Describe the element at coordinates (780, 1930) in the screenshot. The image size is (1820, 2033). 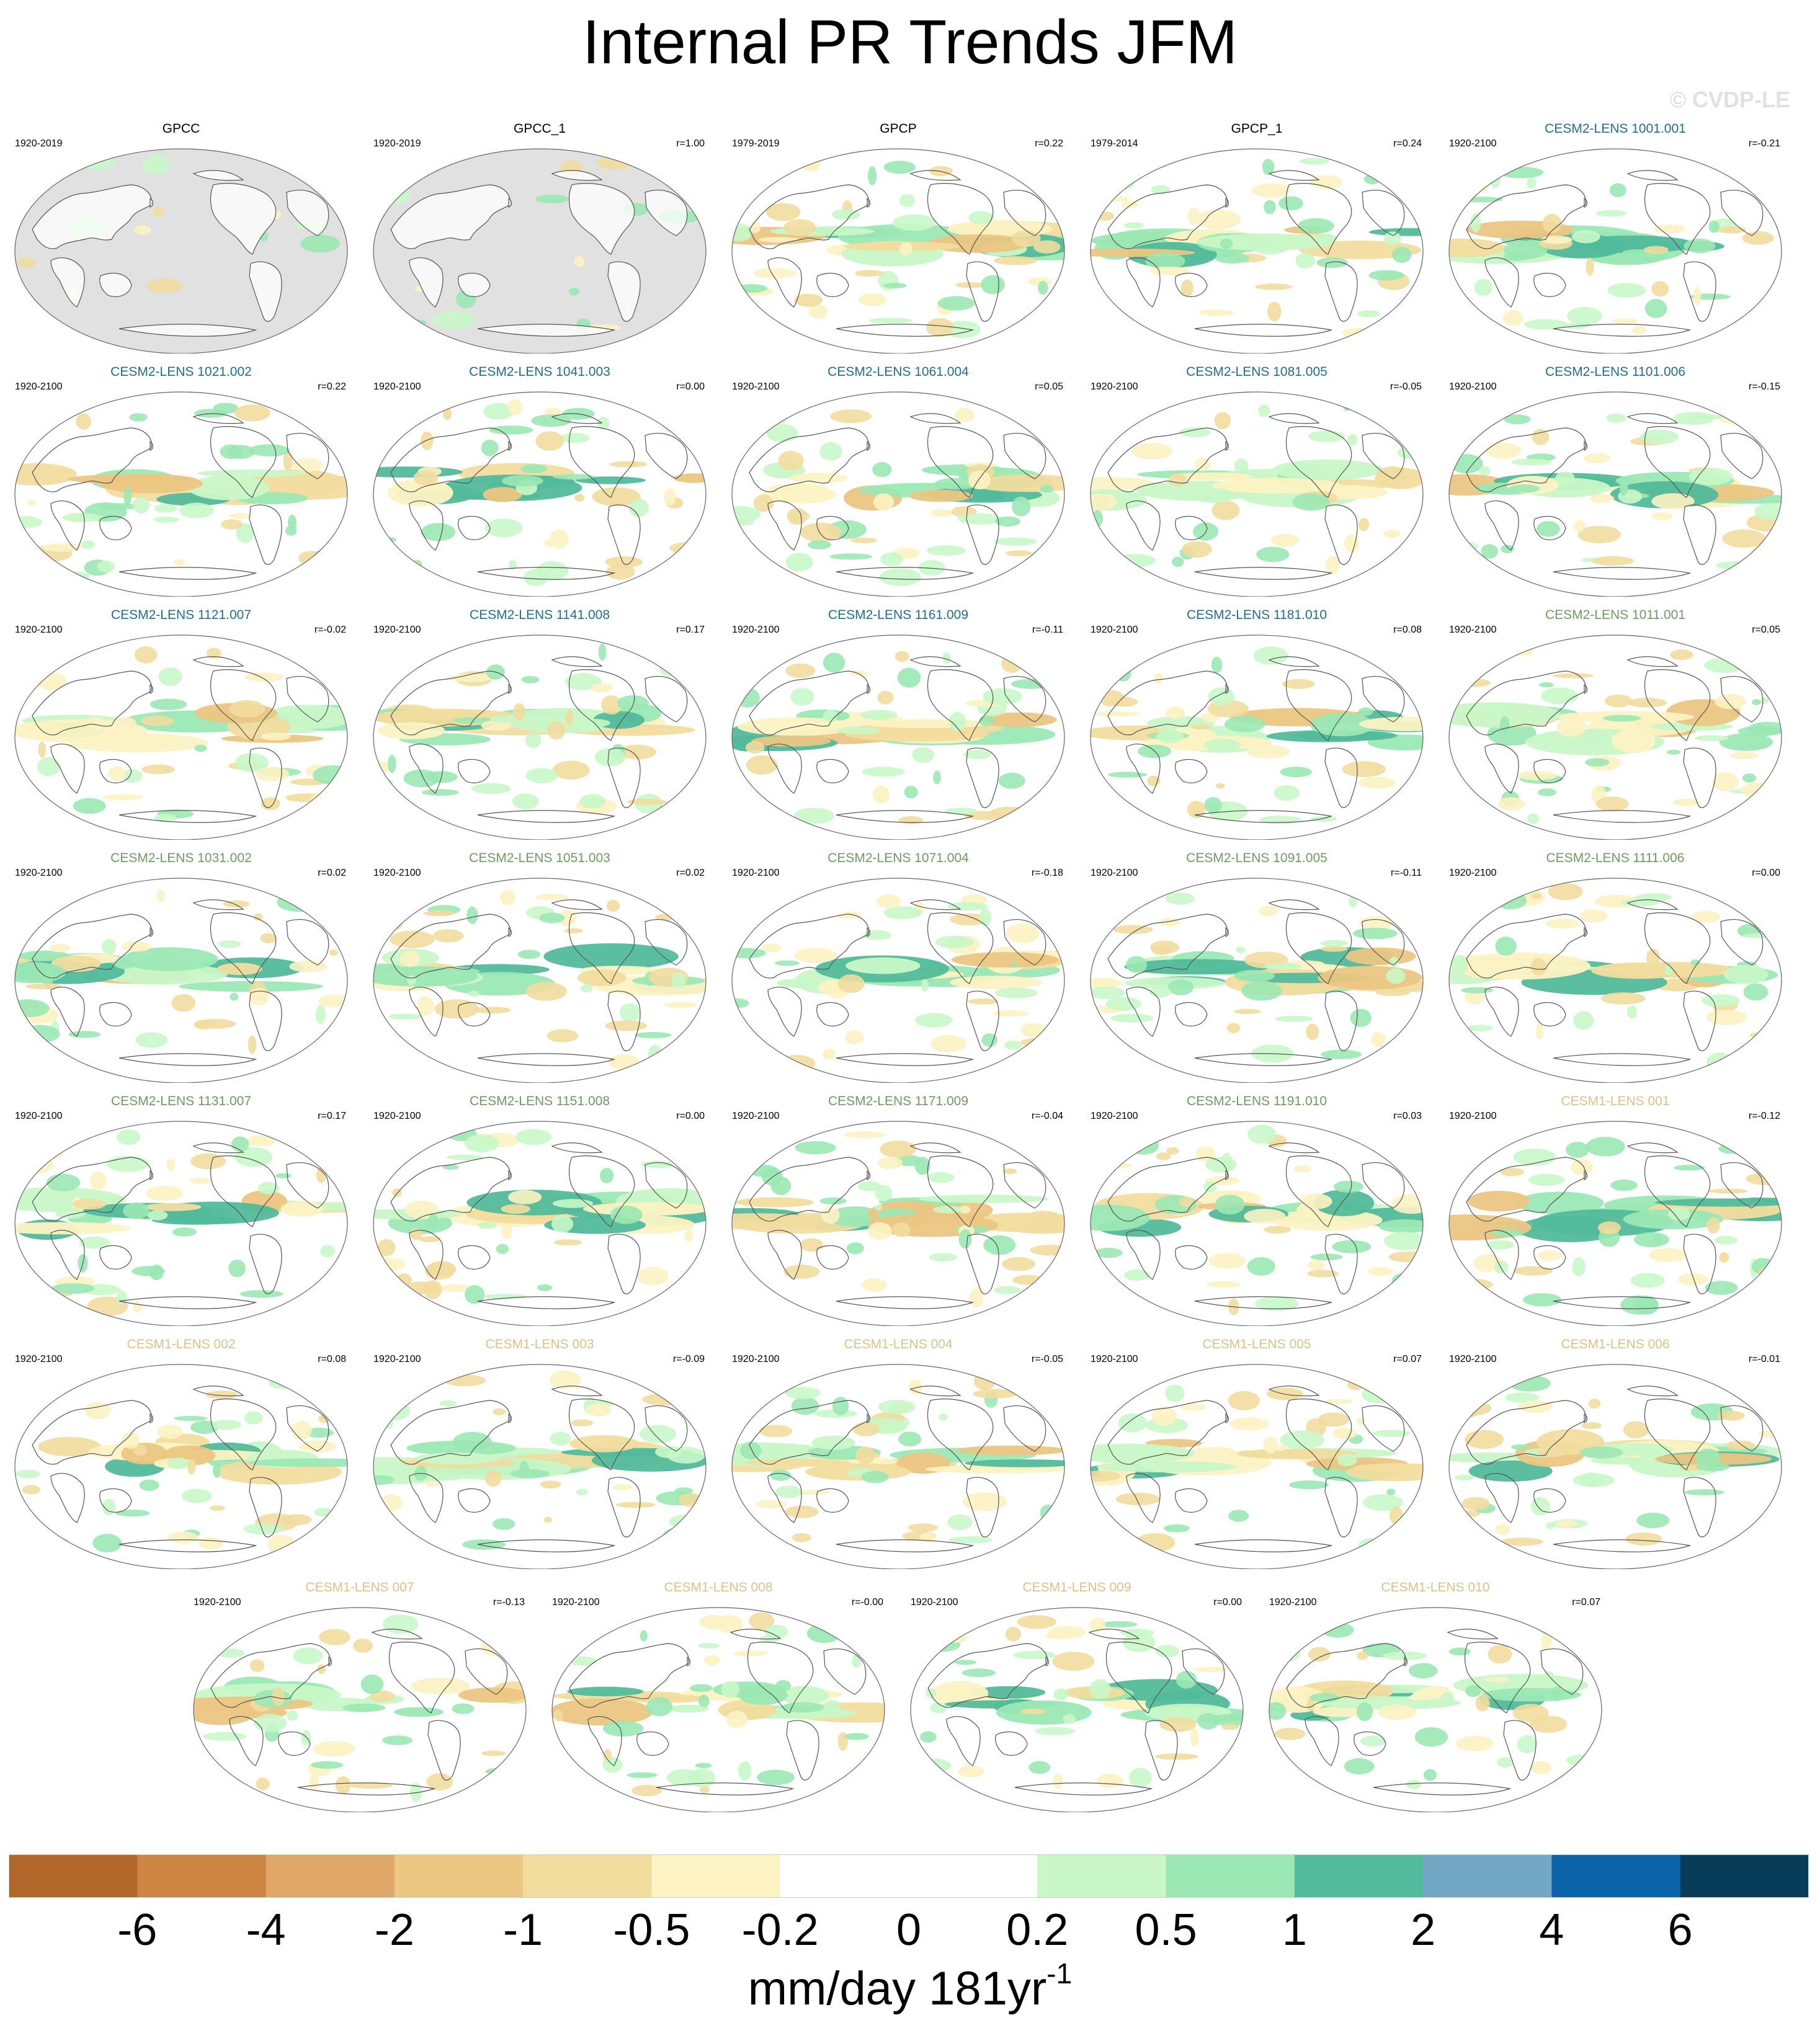
I see `colorbar-tick-label: -0.2` at that location.